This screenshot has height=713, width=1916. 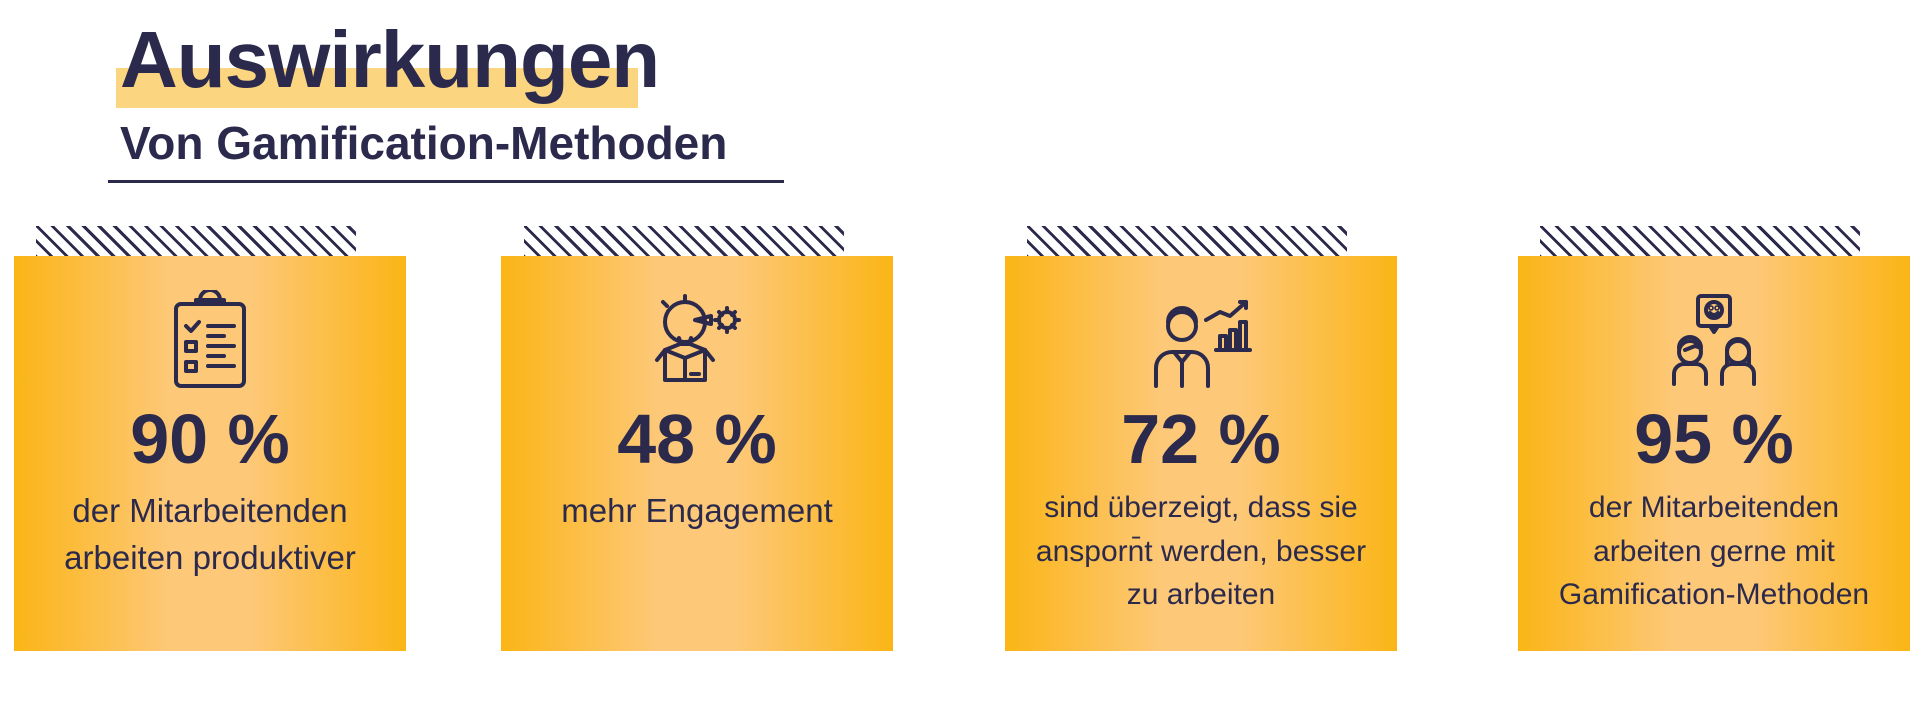 I want to click on stat-card-engagement: 48 % mehr Engagement, so click(x=697, y=453).